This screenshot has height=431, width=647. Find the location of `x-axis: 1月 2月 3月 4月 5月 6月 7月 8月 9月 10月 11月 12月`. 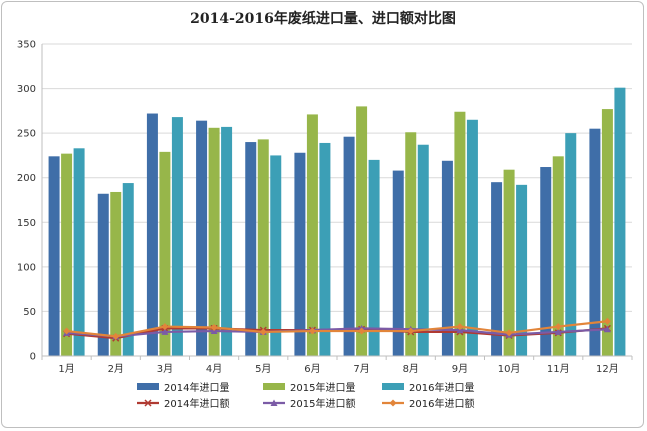

x-axis: 1月 2月 3月 4月 5月 6月 7月 8月 9月 10月 11月 12月 is located at coordinates (337, 365).